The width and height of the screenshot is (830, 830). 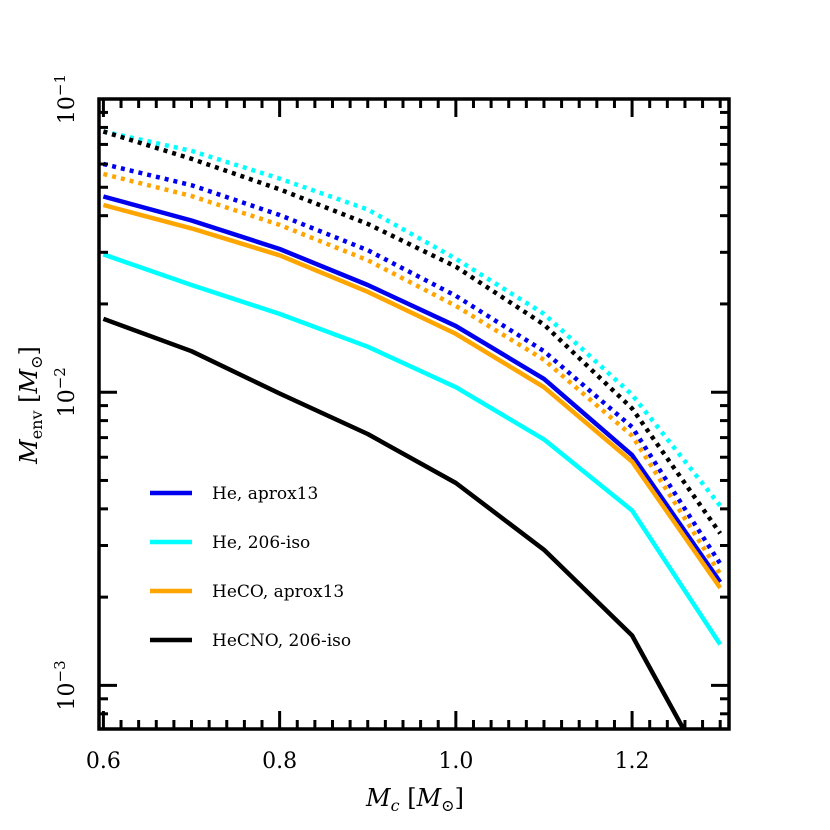 What do you see at coordinates (261, 543) in the screenshot?
I see `legend-label: He, 206-iso` at bounding box center [261, 543].